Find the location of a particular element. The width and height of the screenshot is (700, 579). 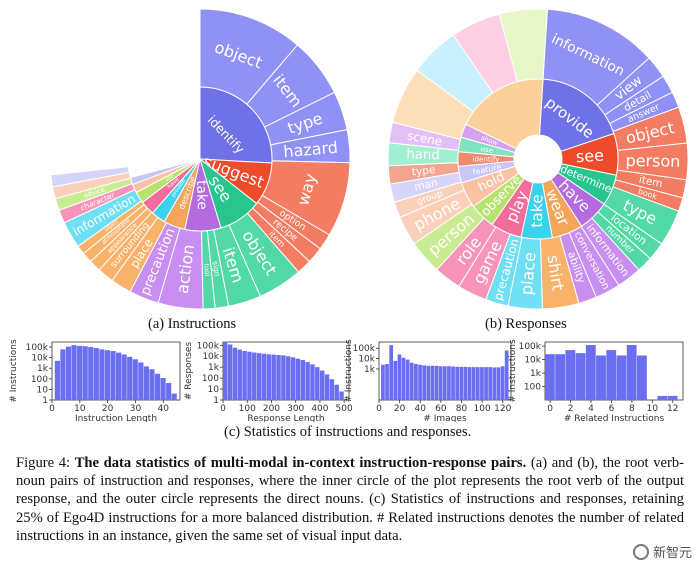

resp-outer-label: place is located at coordinates (528, 273).